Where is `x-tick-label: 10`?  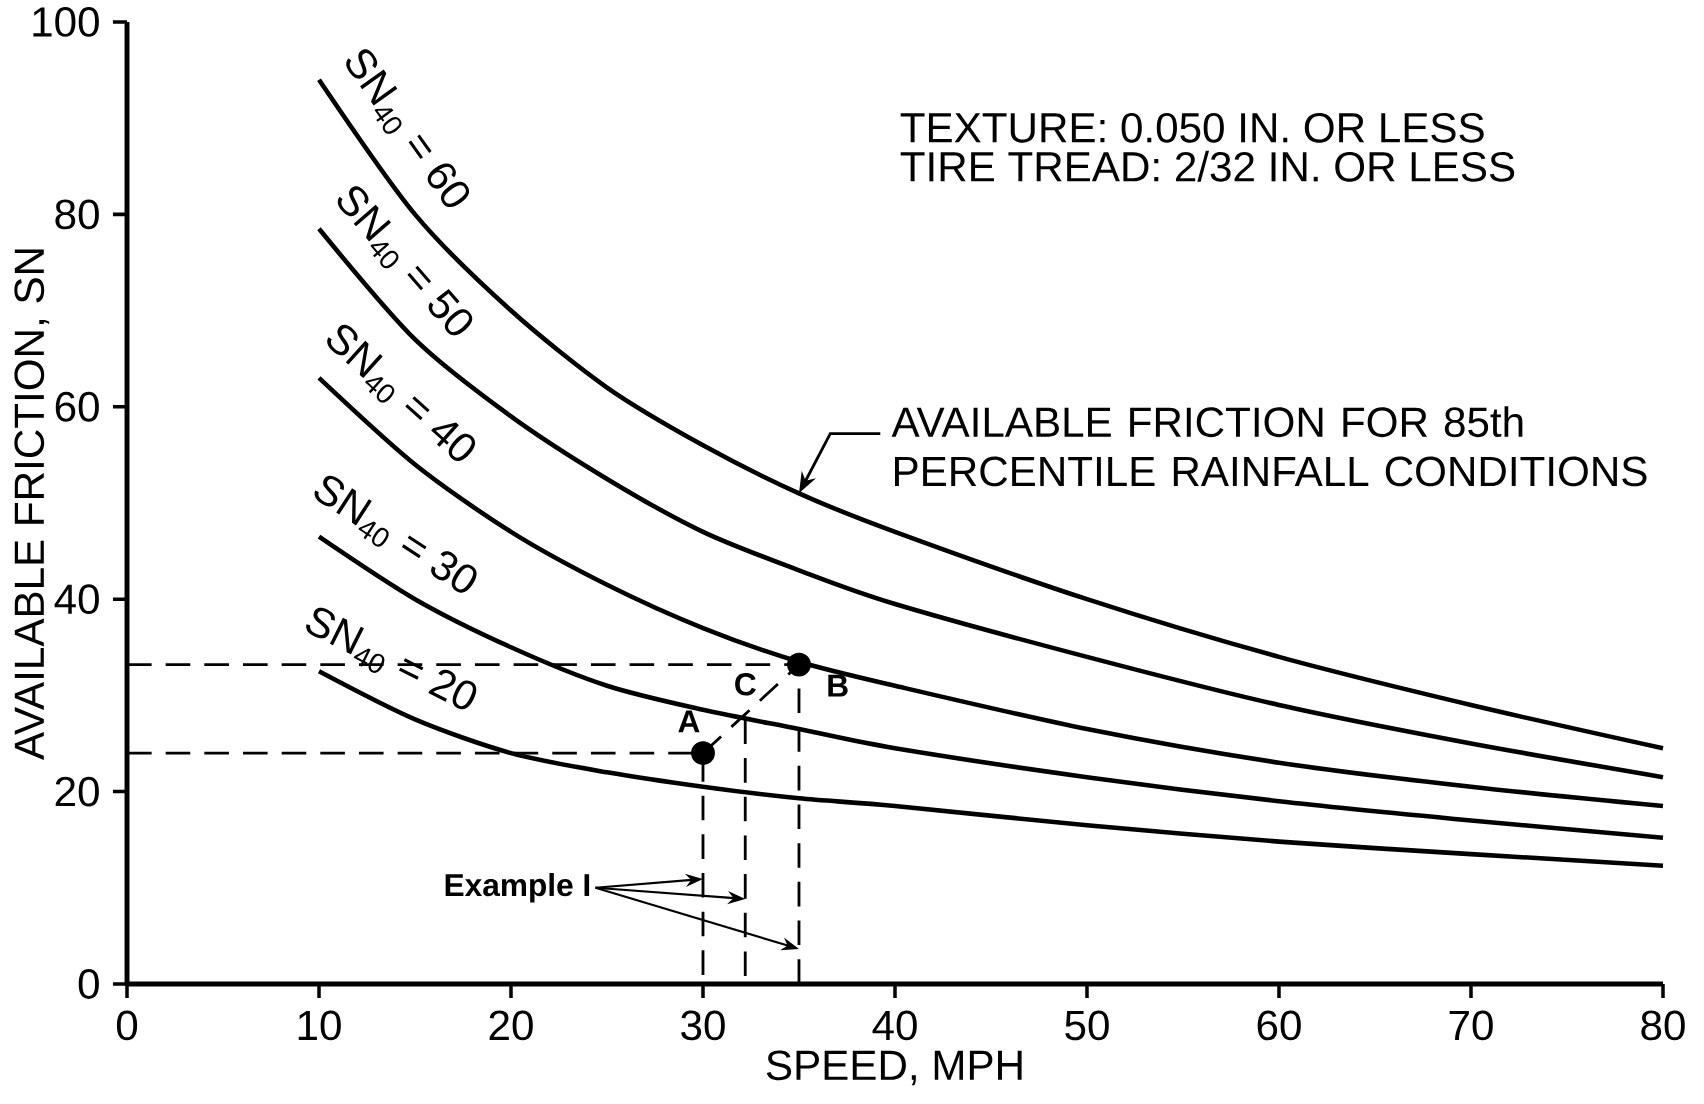 x-tick-label: 10 is located at coordinates (319, 1025).